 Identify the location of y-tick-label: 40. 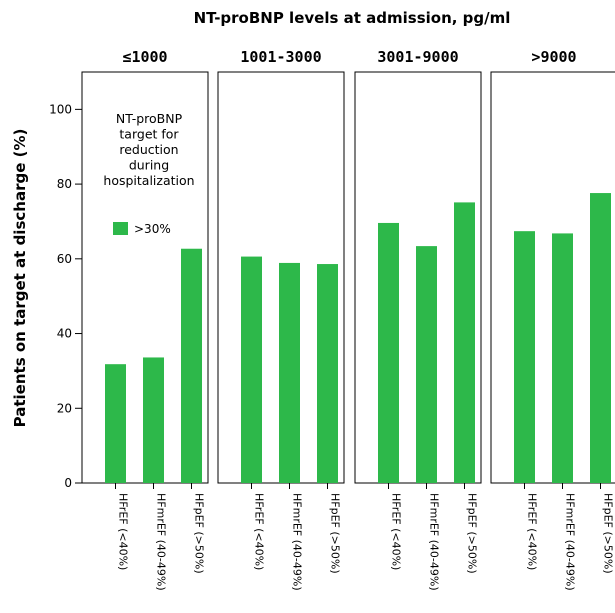
(64, 334).